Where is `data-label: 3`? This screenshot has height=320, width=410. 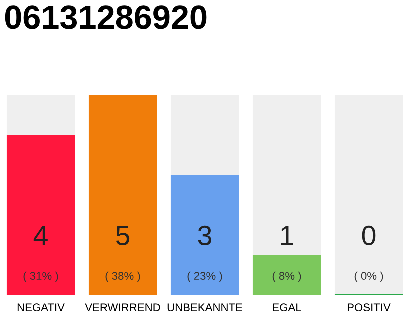
data-label: 3 is located at coordinates (205, 236).